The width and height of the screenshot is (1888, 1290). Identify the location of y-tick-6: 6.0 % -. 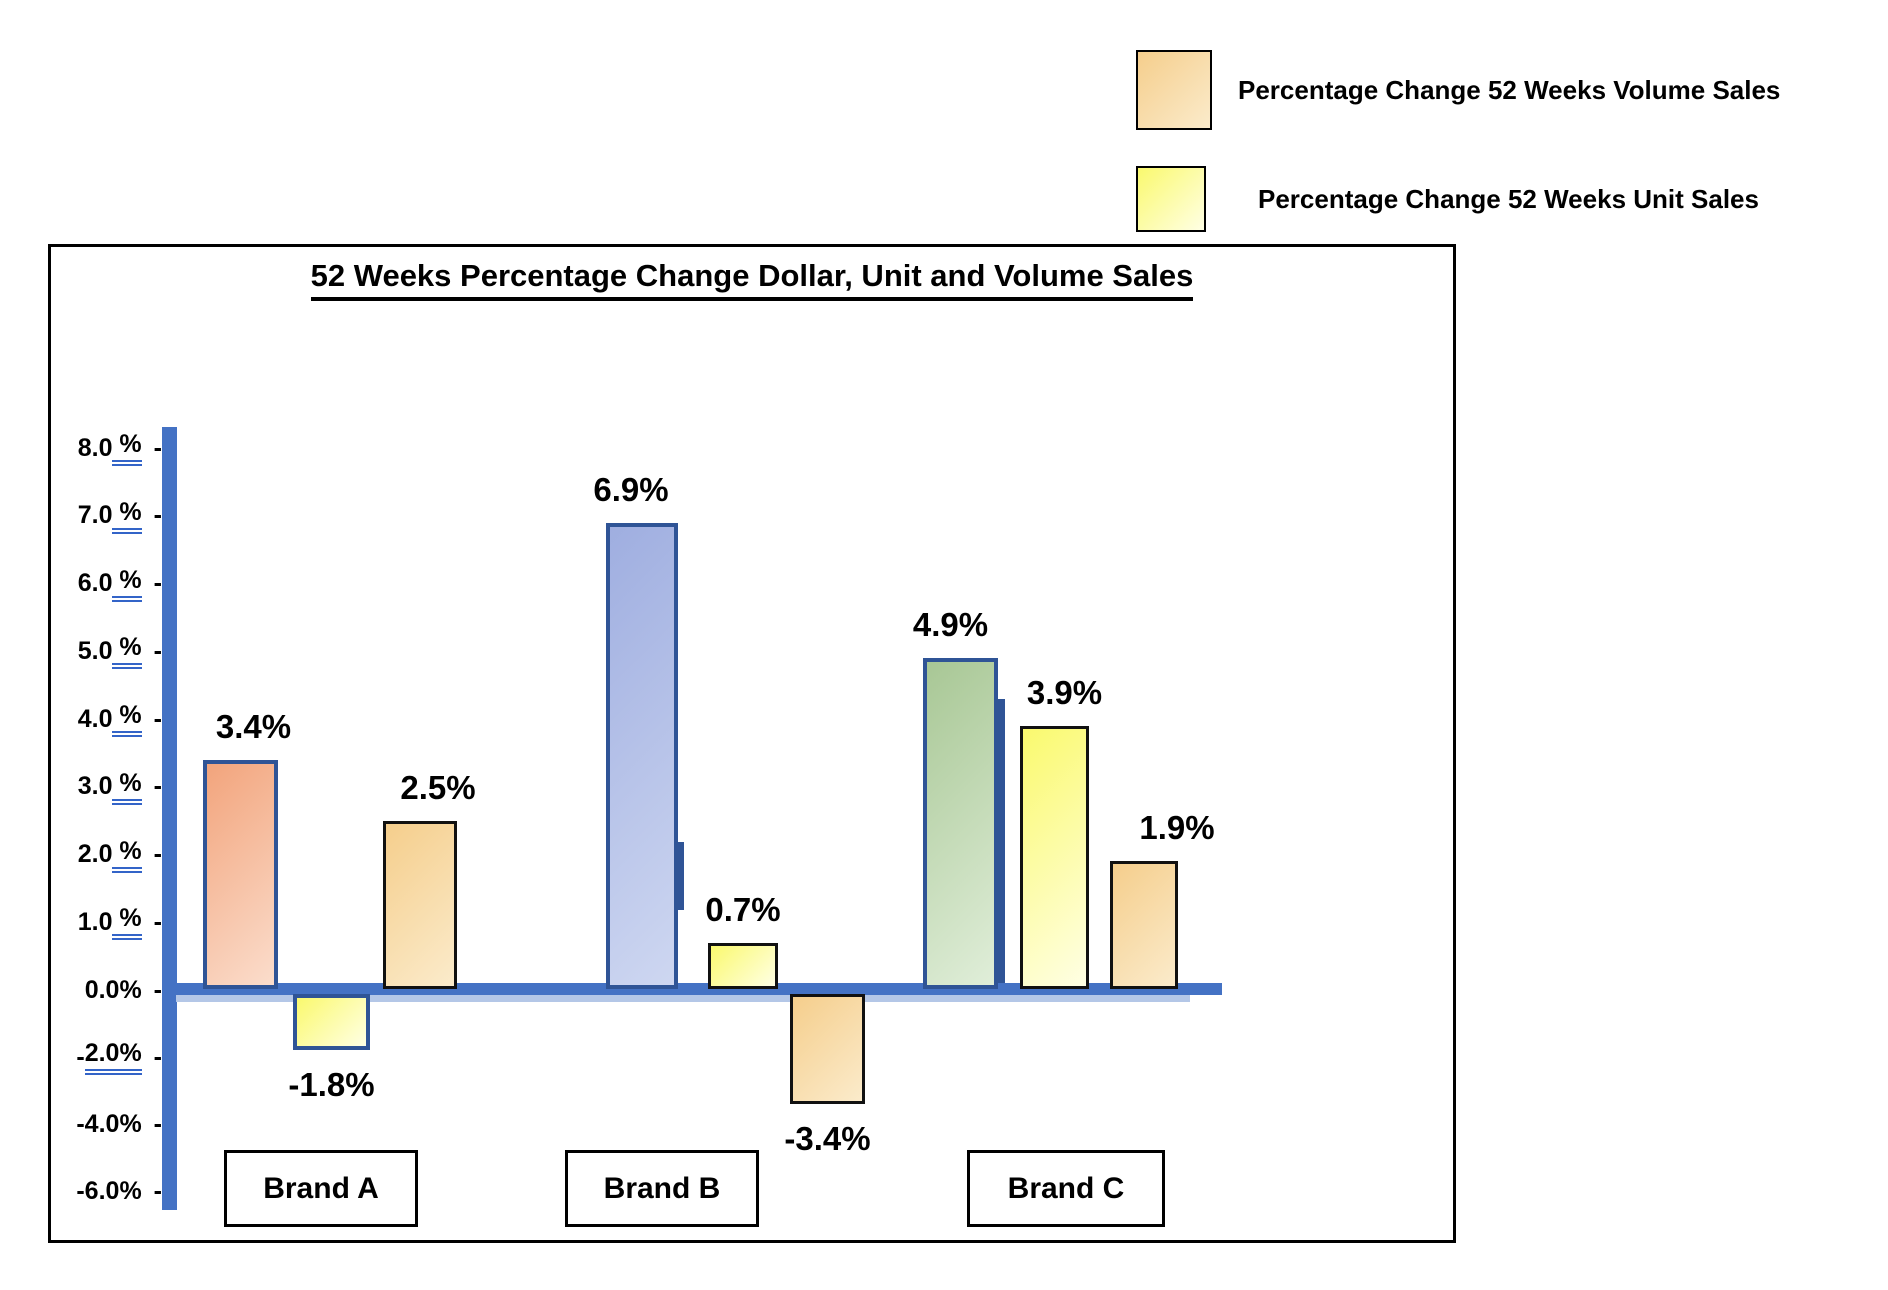
(96, 584).